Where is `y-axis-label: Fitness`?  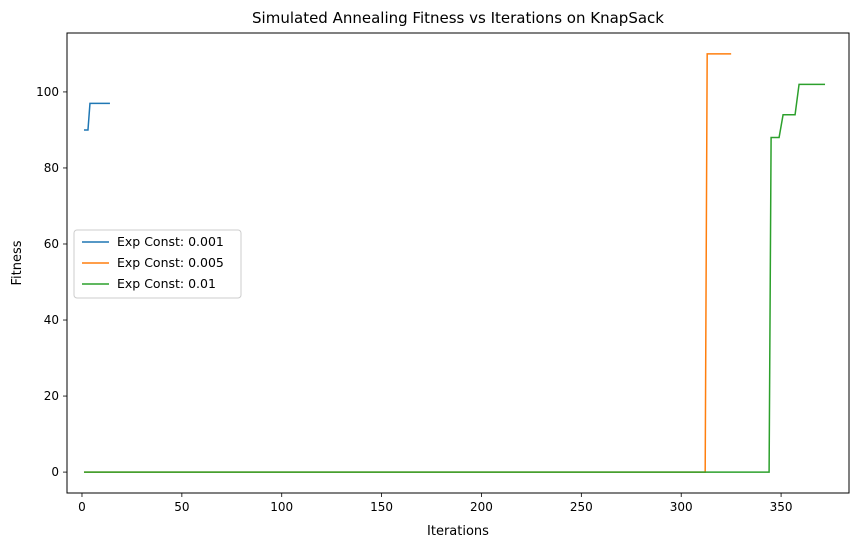 y-axis-label: Fitness is located at coordinates (17, 262).